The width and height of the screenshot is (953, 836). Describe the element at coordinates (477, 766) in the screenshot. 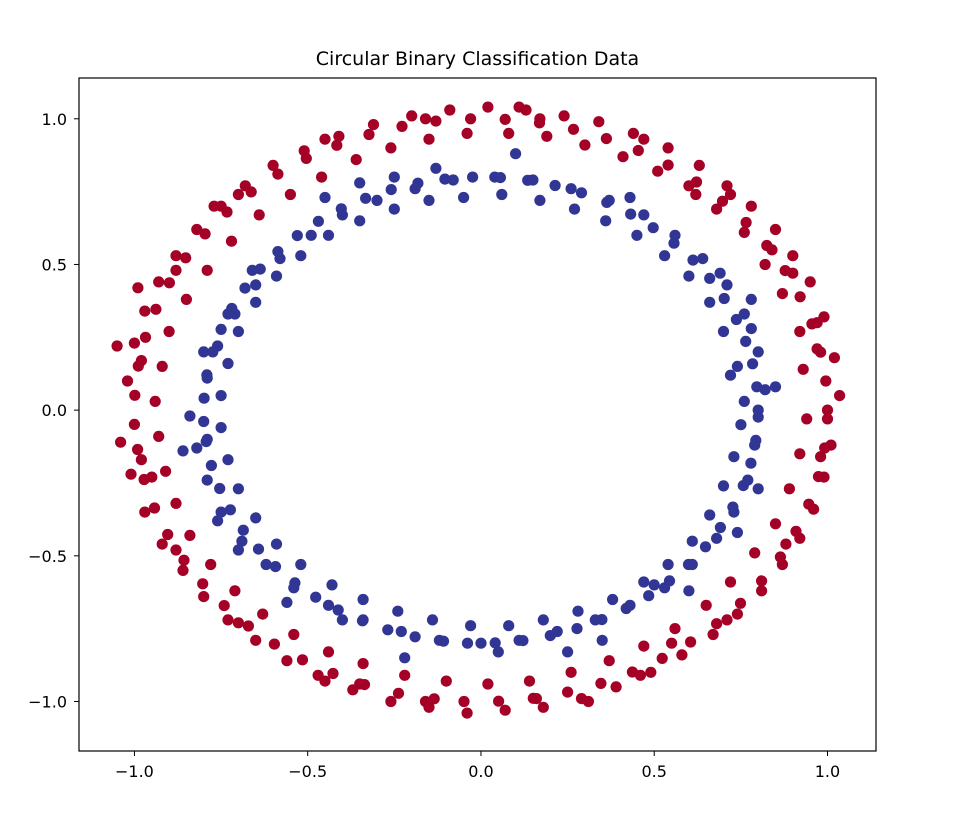

I see `x-axis: −1.0 −0.5 0.0 0.5 1.0` at that location.